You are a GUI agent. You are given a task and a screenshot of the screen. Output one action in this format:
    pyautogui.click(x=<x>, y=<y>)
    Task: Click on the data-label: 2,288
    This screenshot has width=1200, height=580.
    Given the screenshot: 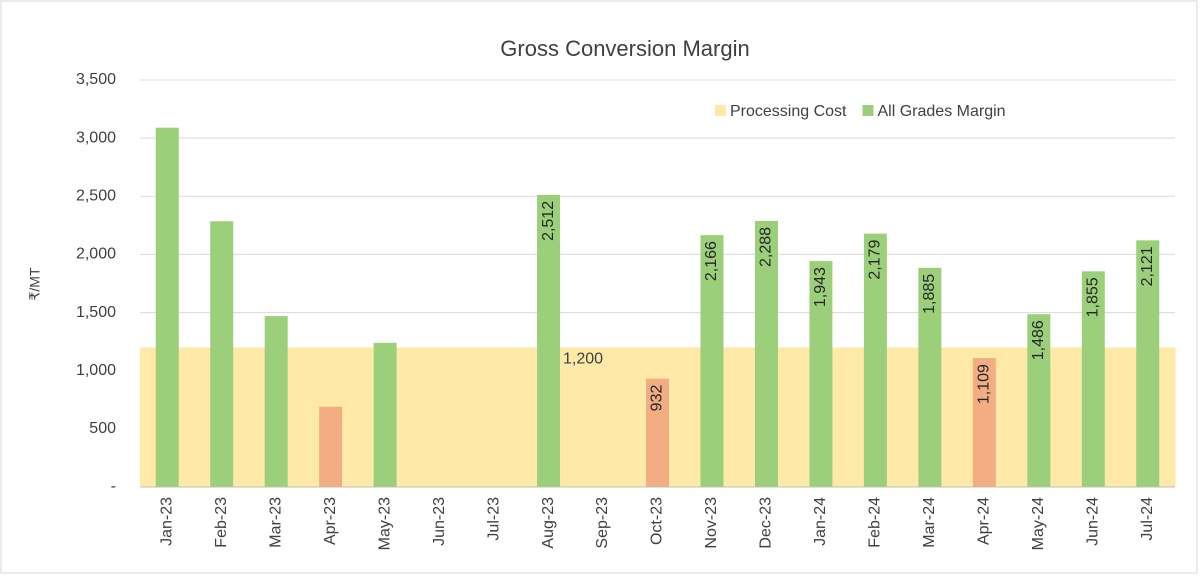 What is the action you would take?
    pyautogui.click(x=766, y=247)
    